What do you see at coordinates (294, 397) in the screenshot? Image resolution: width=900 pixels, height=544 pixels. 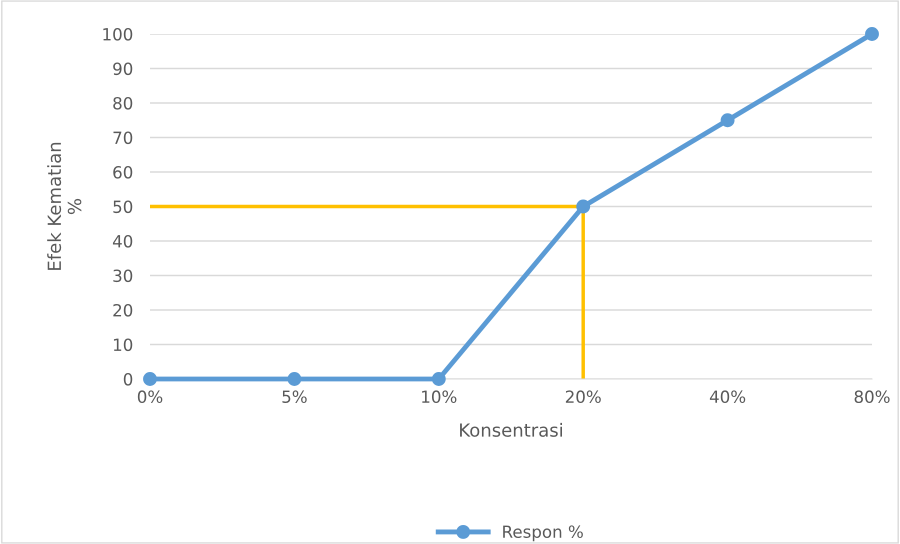 I see `x-tick-label: 5%` at bounding box center [294, 397].